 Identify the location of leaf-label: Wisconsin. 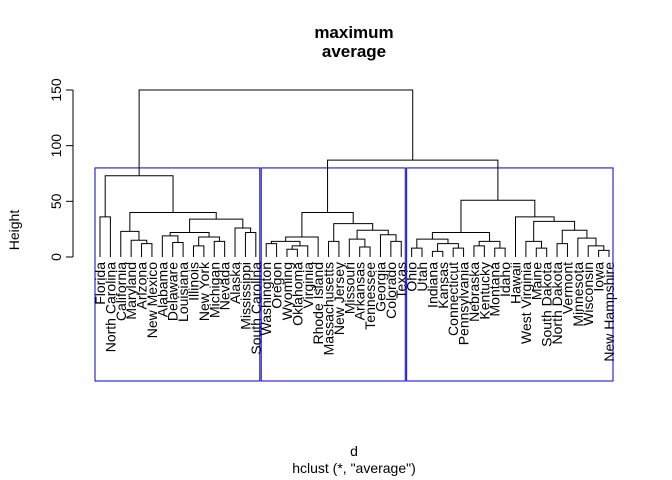
(588, 294).